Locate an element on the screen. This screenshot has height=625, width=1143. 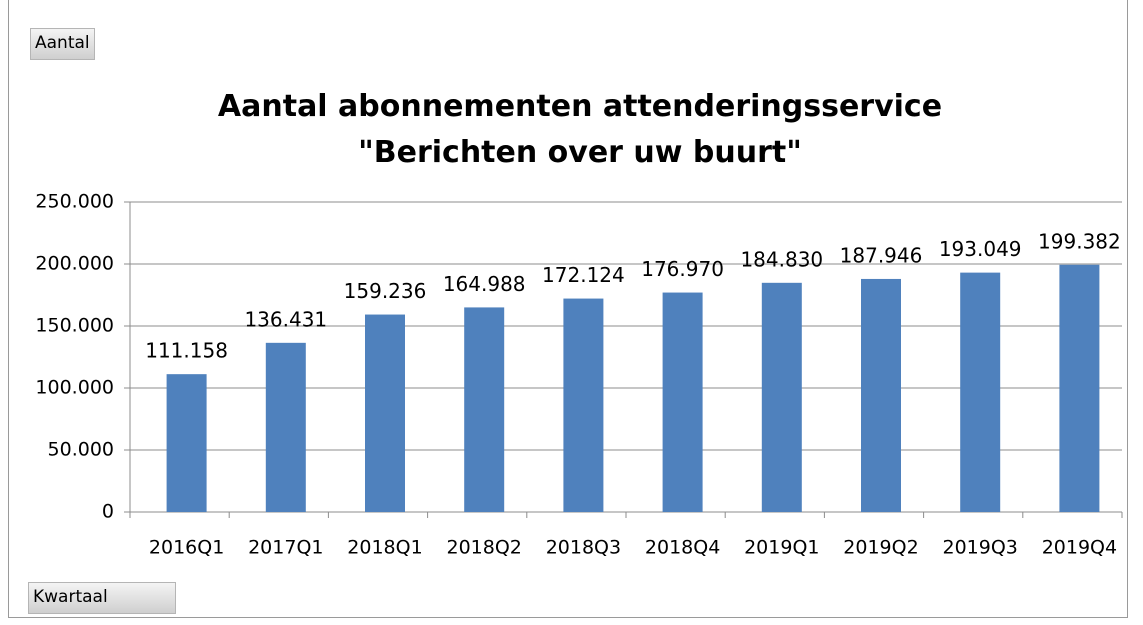
axis-field-button: Kwartaal is located at coordinates (102, 598).